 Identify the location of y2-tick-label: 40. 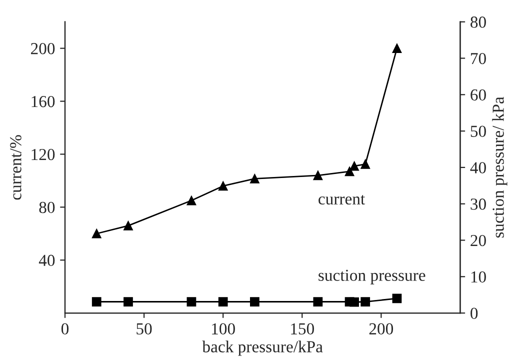
(478, 168).